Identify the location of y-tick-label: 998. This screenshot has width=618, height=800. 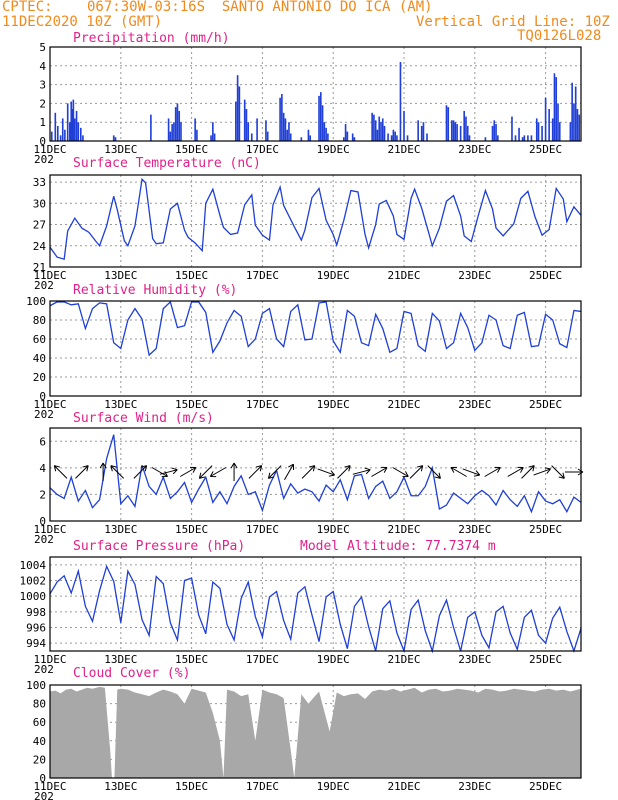
(36, 612).